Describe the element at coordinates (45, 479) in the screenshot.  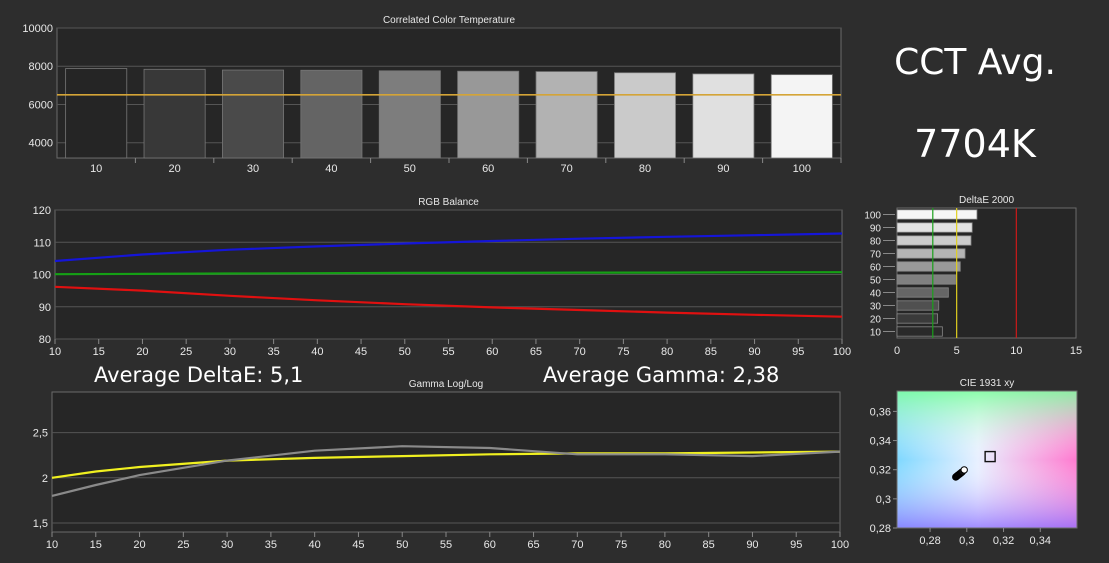
I see `gamma-chart-ytick-label: 2` at that location.